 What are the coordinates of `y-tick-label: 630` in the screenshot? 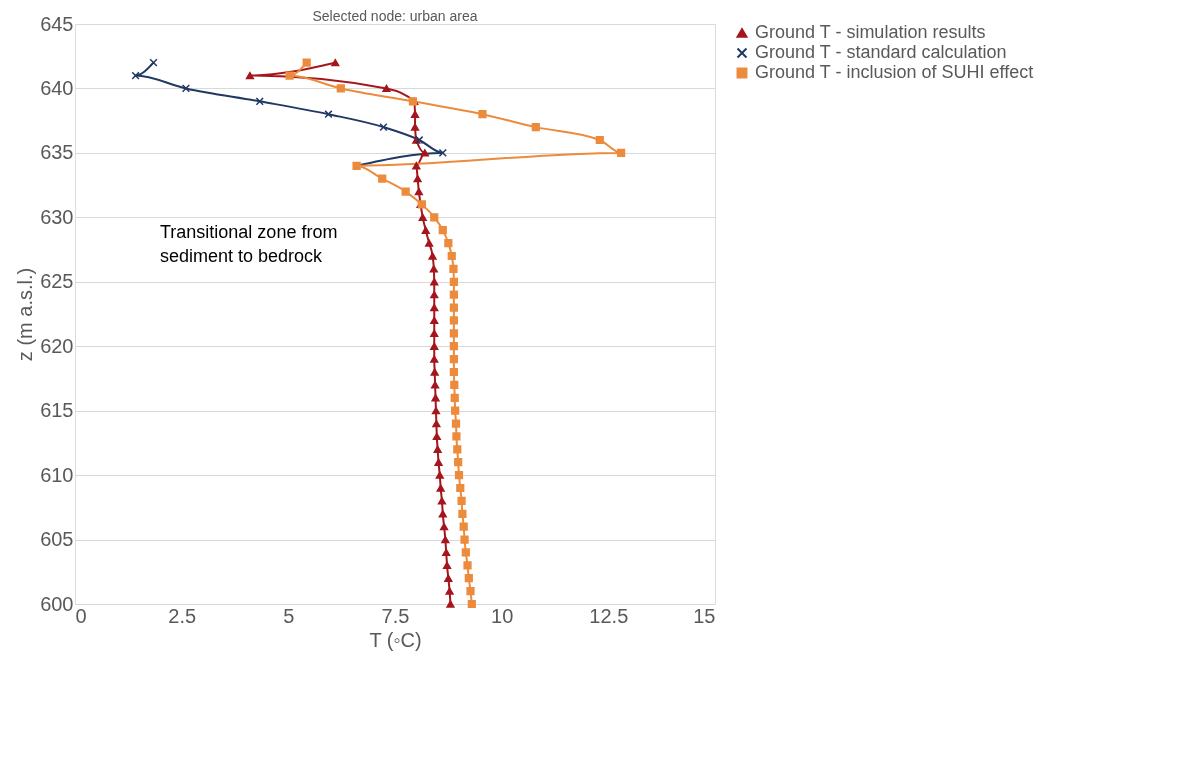 It's located at (57, 216).